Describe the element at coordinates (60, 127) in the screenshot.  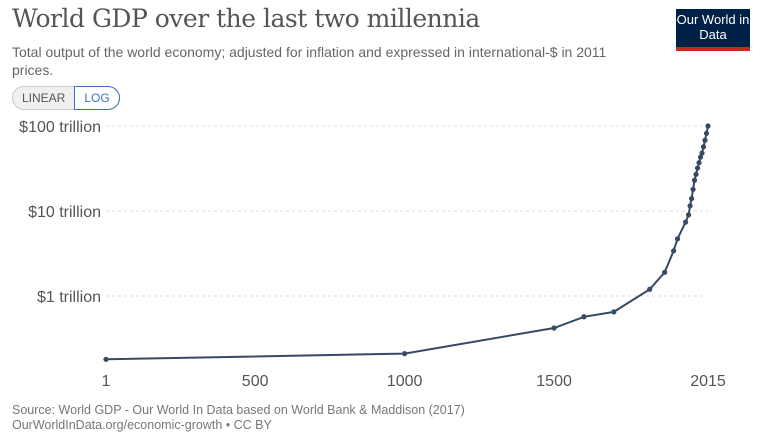
I see `y-tick-label: $100 trillion` at that location.